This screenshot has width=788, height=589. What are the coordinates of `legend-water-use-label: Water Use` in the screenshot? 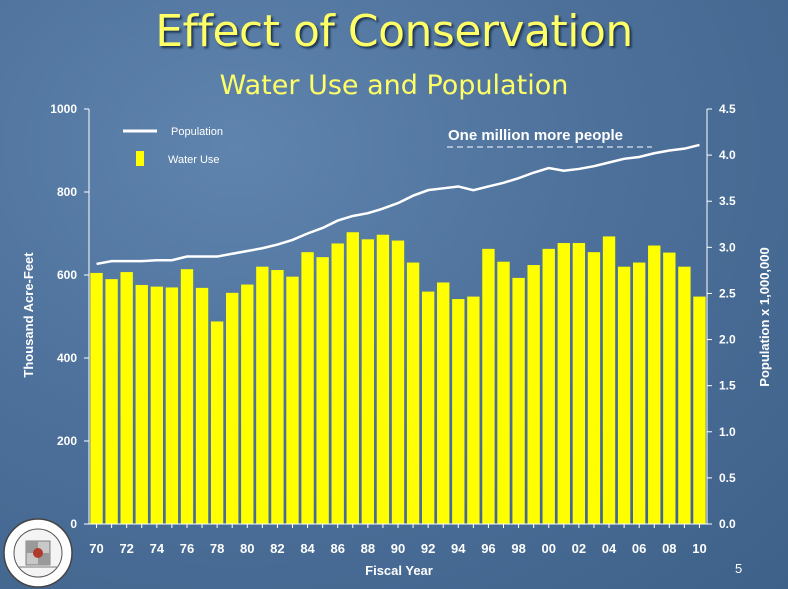 It's located at (194, 160).